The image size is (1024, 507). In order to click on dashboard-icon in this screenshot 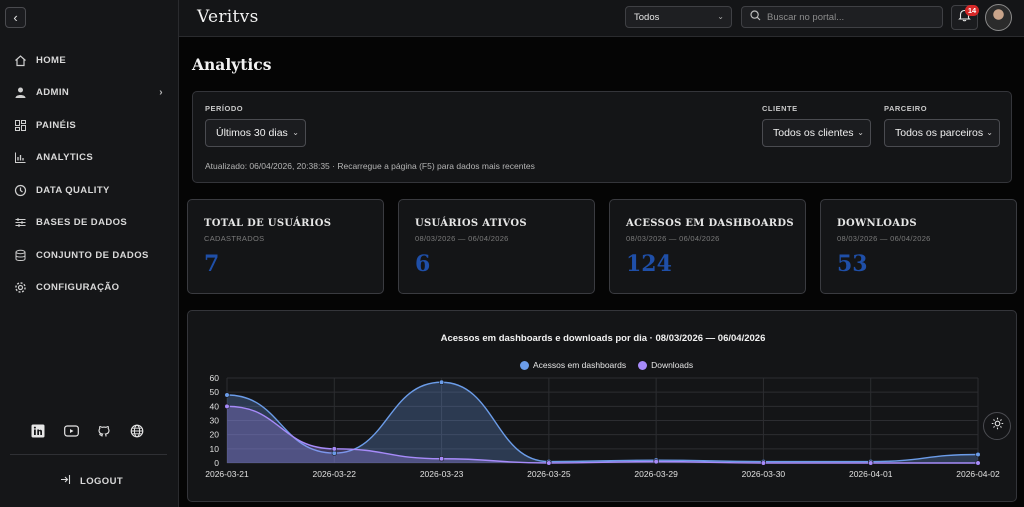, I will do `click(20, 125)`.